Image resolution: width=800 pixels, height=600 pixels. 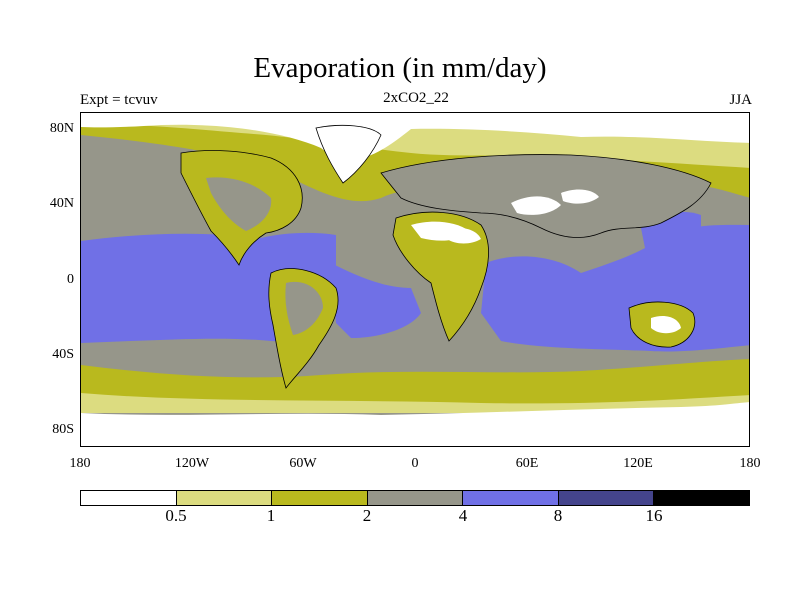 I want to click on north-america-interior, so click(x=239, y=204).